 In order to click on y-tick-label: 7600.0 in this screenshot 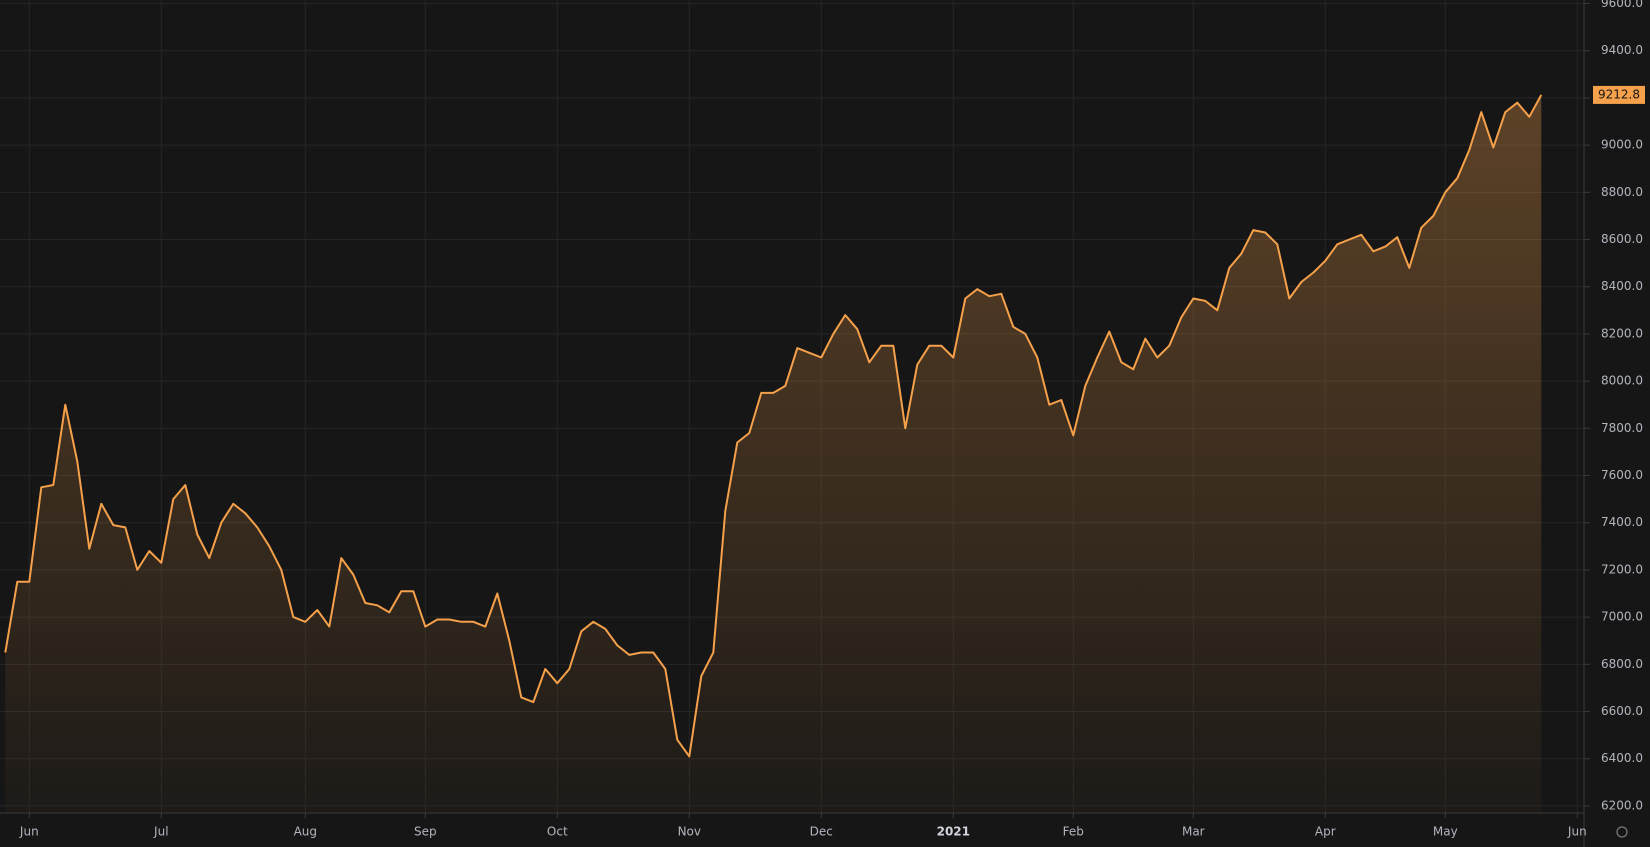, I will do `click(1622, 475)`.